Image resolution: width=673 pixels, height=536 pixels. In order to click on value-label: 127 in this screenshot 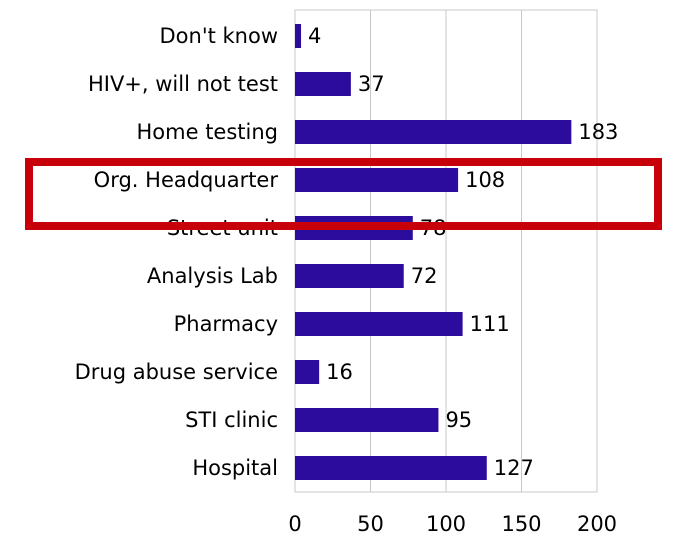, I will do `click(514, 468)`.